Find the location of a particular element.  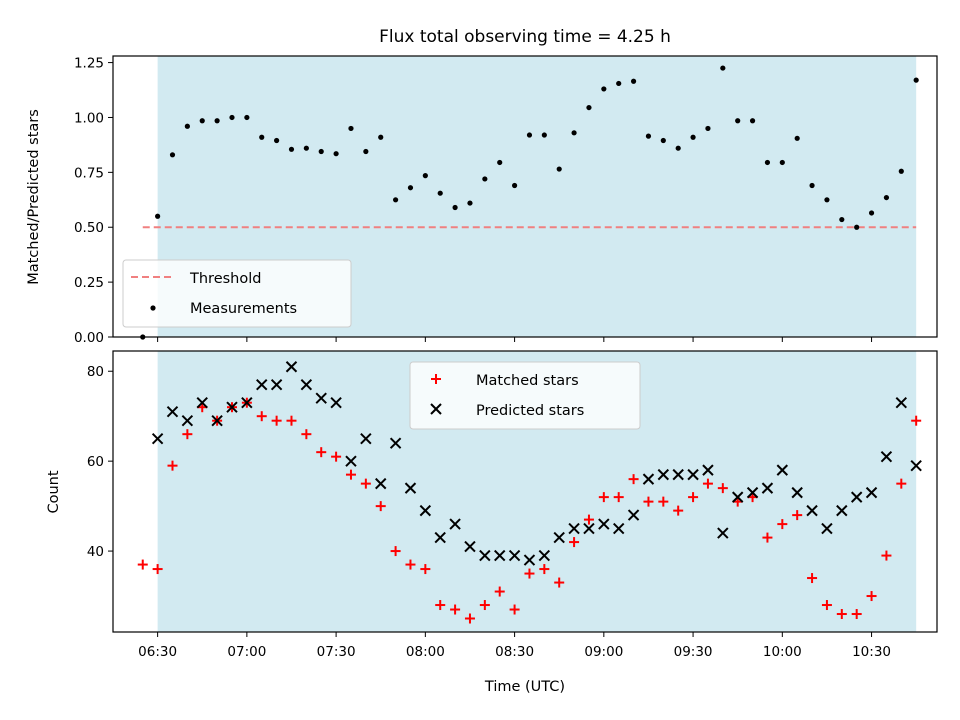

bottom-y-ticks: 40 60 80 is located at coordinates (100, 462).